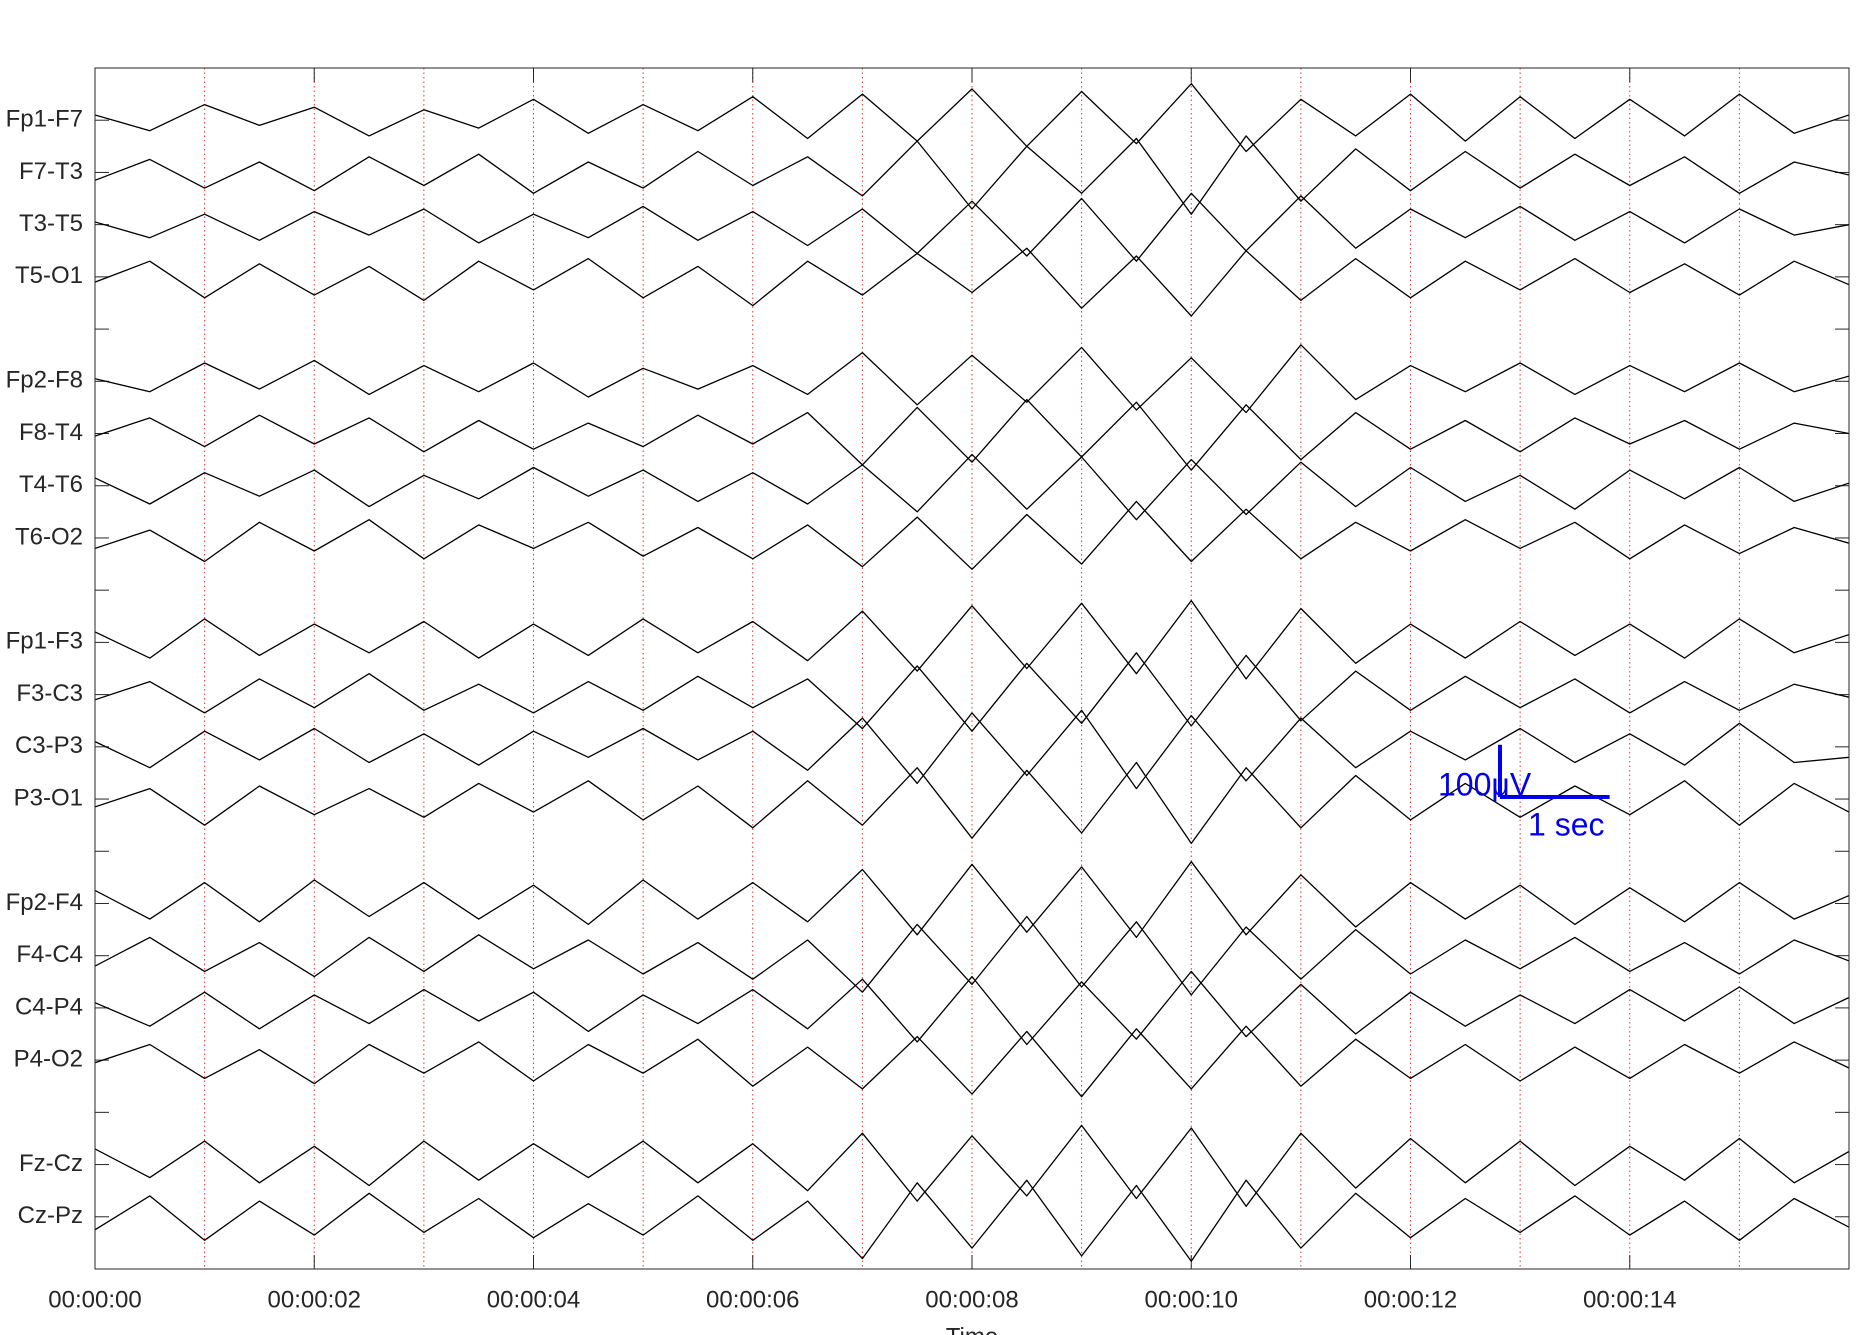 This screenshot has height=1335, width=1860. I want to click on y-tick-label: Fp2-F8, so click(44, 380).